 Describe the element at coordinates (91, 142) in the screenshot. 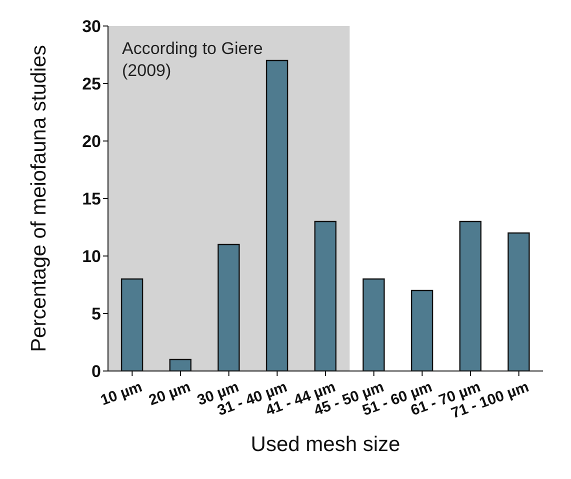

I see `y-tick-label: 20` at that location.